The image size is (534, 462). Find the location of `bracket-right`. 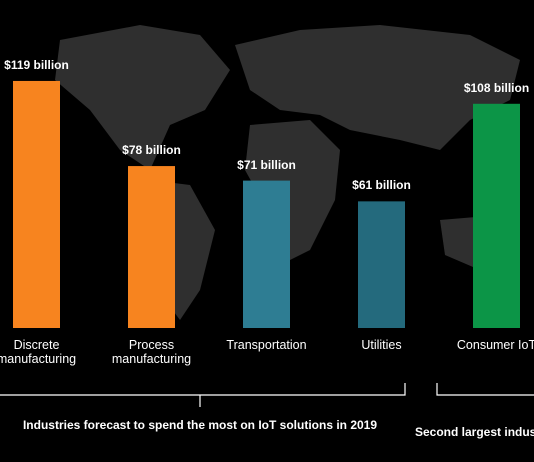

bracket-right is located at coordinates (485, 389).